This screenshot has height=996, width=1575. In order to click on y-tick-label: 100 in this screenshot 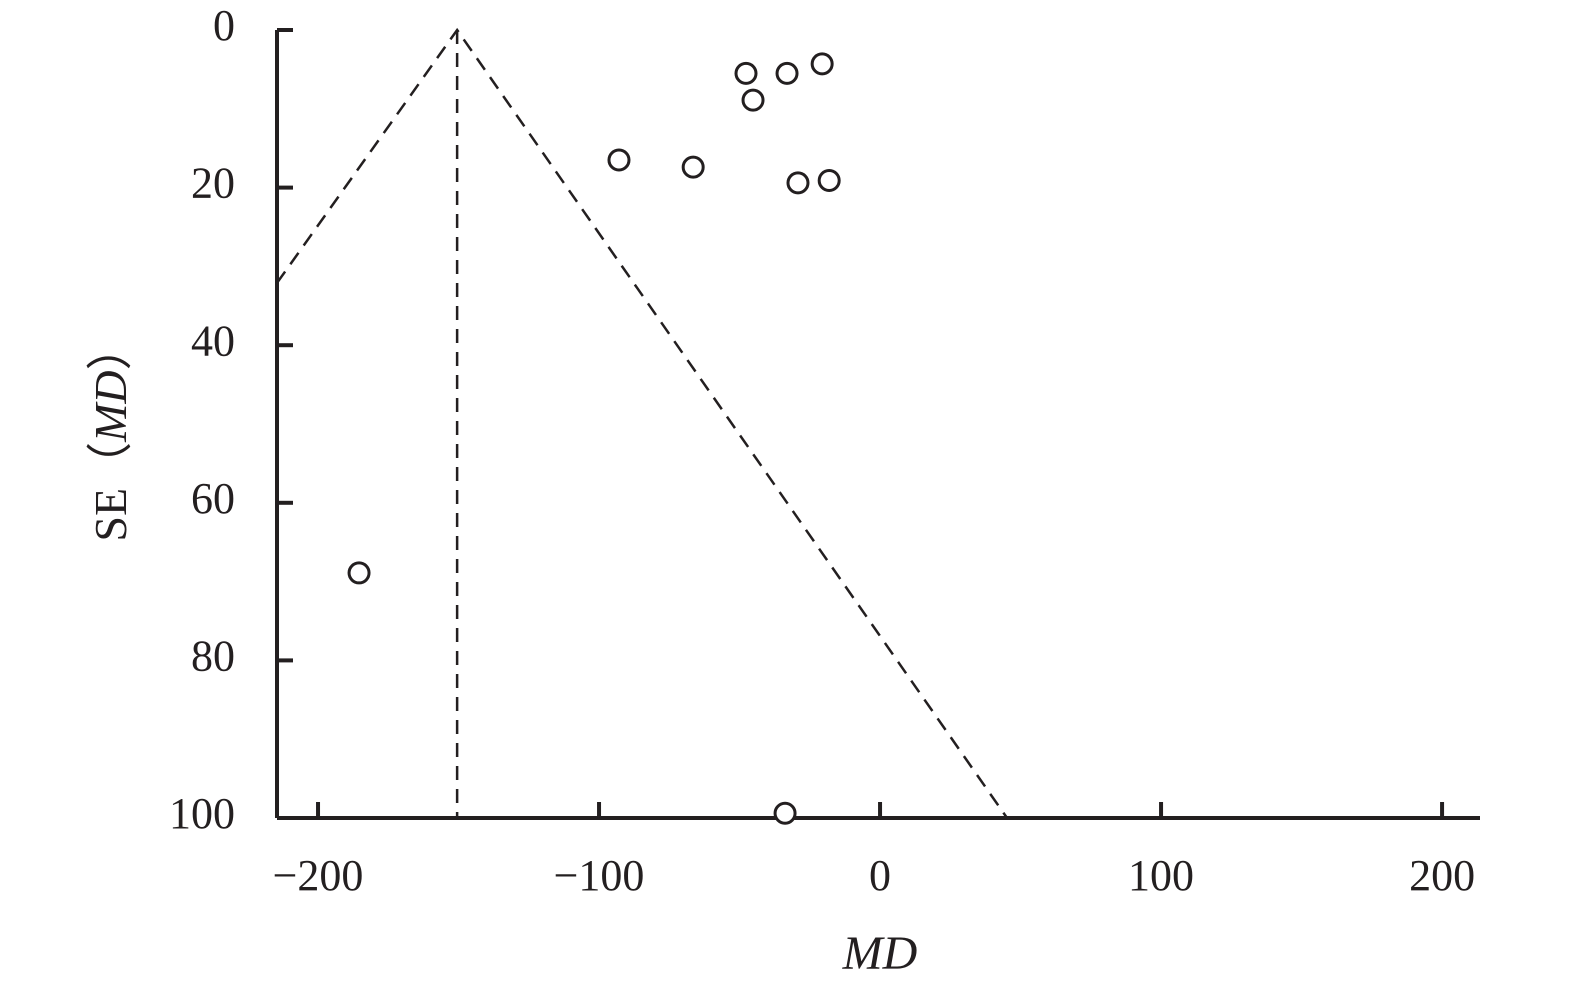, I will do `click(202, 813)`.